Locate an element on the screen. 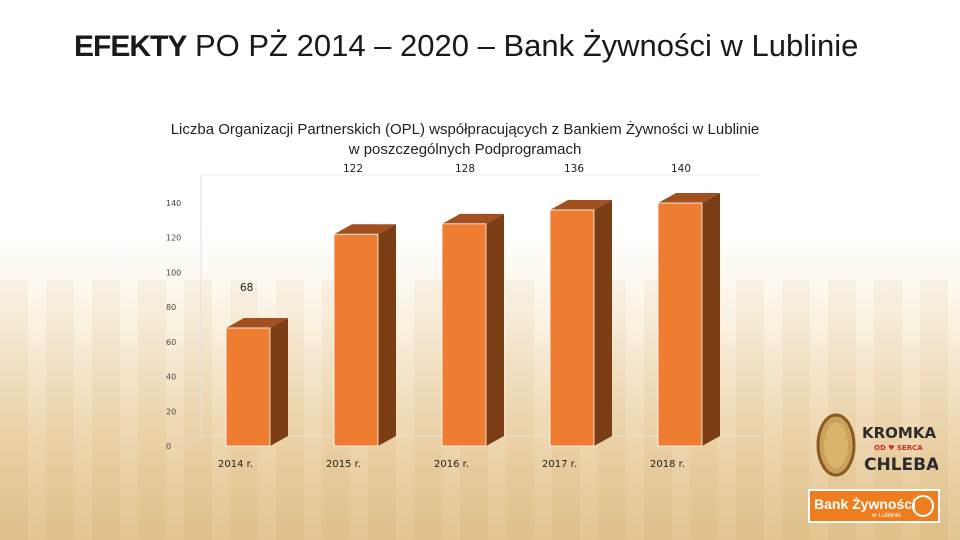 The height and width of the screenshot is (540, 960). y-tick-label: 40 is located at coordinates (171, 377).